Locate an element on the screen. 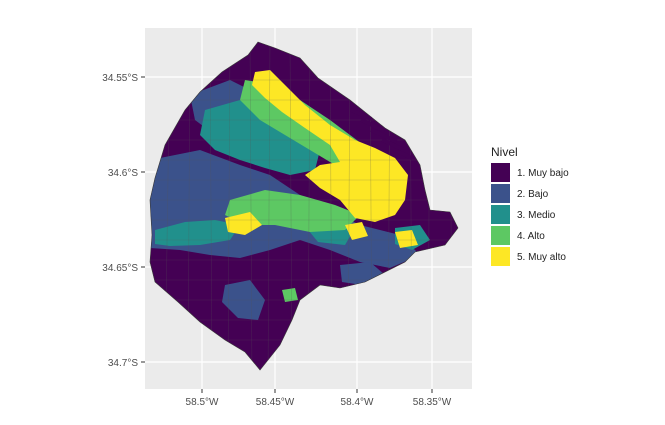 This screenshot has width=665, height=425. legend-label: 3. Medio is located at coordinates (536, 215).